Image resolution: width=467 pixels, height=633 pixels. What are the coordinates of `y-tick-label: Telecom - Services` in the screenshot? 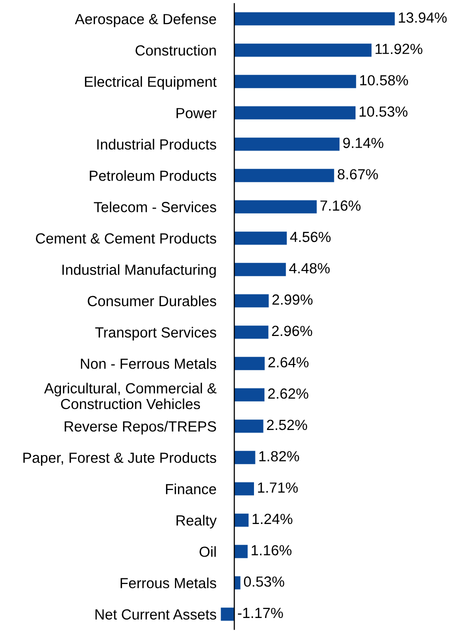 It's located at (155, 207).